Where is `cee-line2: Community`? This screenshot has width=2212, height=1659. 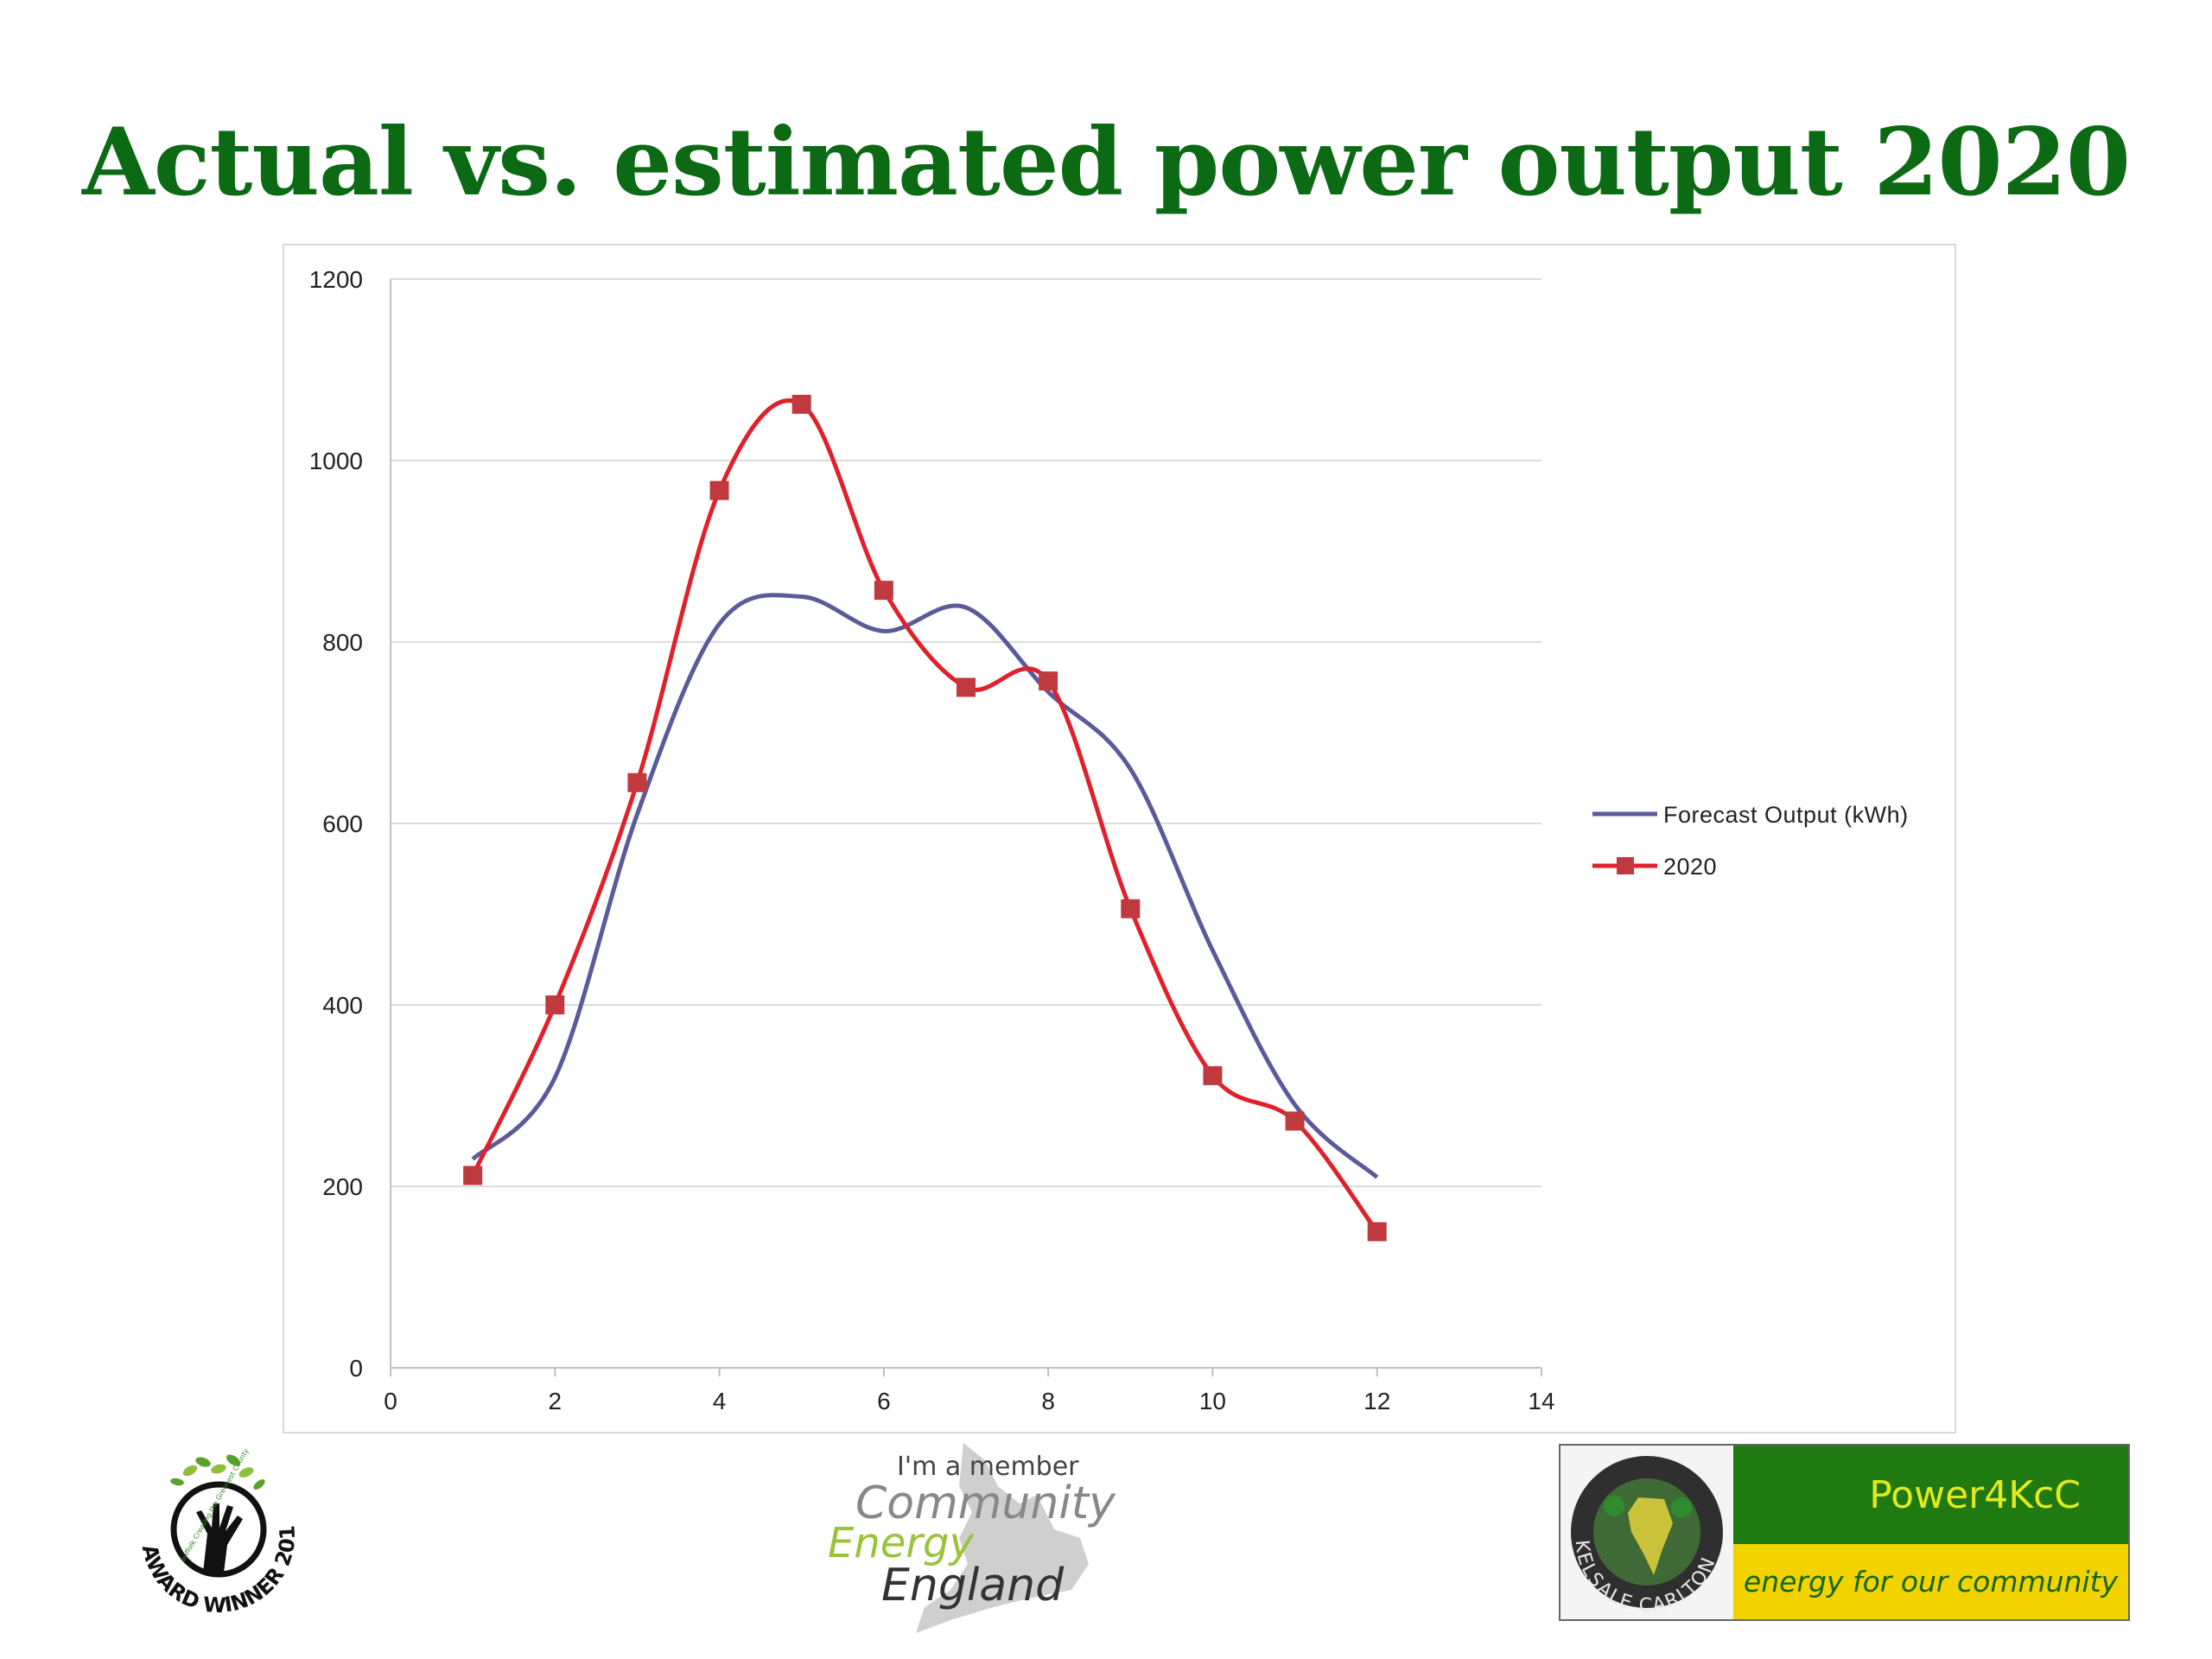 cee-line2: Community is located at coordinates (986, 1503).